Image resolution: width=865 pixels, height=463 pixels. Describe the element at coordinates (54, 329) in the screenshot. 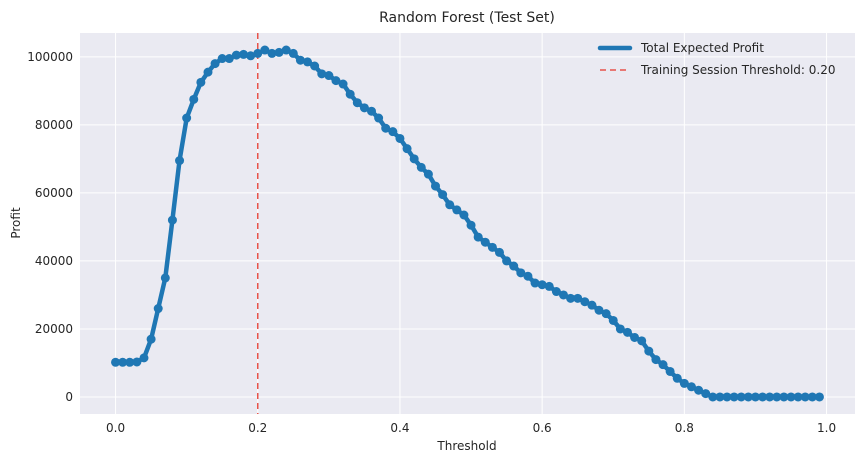

I see `y-tick-label: 20000` at that location.